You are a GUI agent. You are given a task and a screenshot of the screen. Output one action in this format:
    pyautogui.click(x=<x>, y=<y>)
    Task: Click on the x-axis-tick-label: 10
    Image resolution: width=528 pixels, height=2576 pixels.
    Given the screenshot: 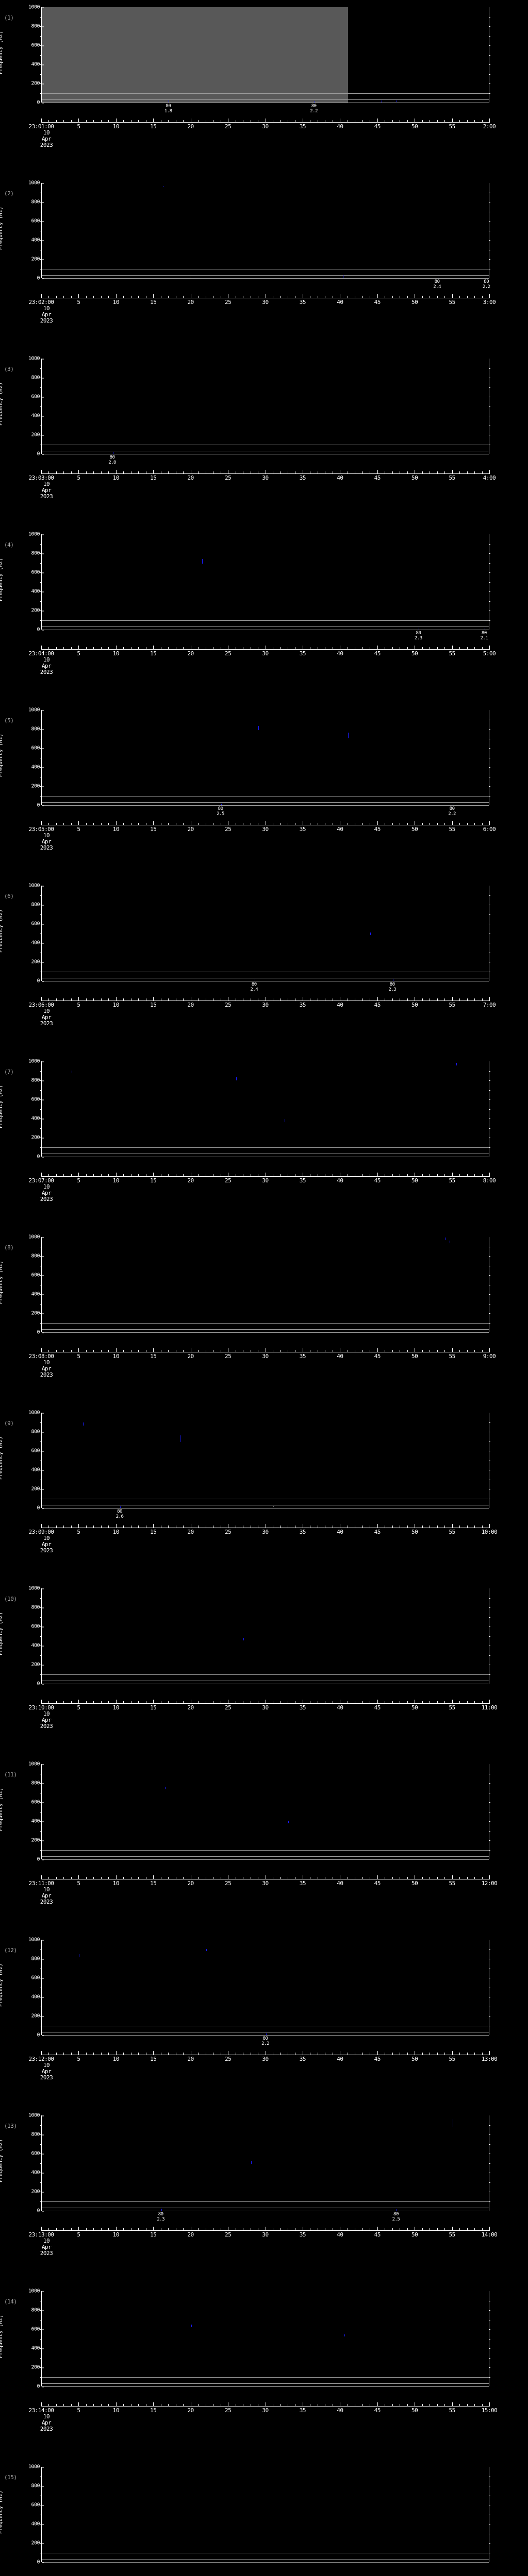 What is the action you would take?
    pyautogui.click(x=116, y=478)
    